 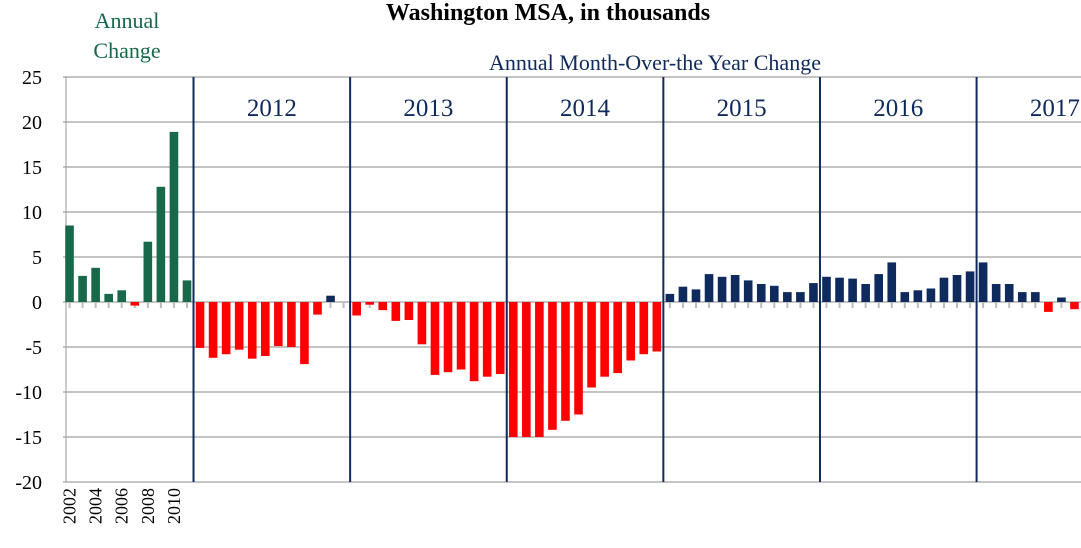 What do you see at coordinates (655, 62) in the screenshot?
I see `series-label: Annual Month-Over-the Year Change` at bounding box center [655, 62].